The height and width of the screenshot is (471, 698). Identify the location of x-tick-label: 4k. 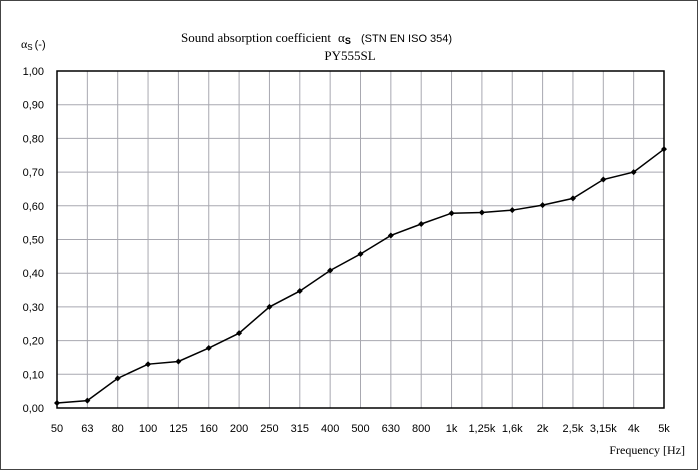
(634, 429).